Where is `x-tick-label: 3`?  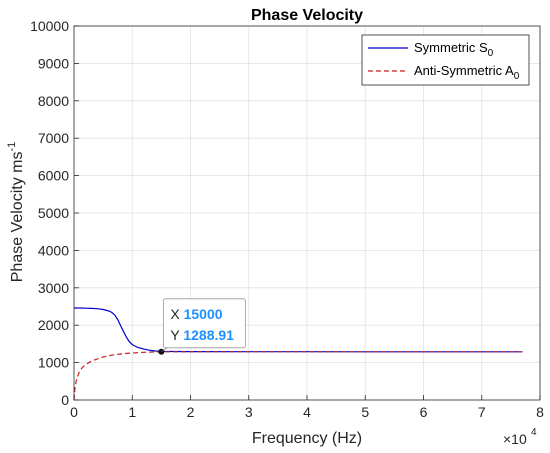 x-tick-label: 3 is located at coordinates (249, 412).